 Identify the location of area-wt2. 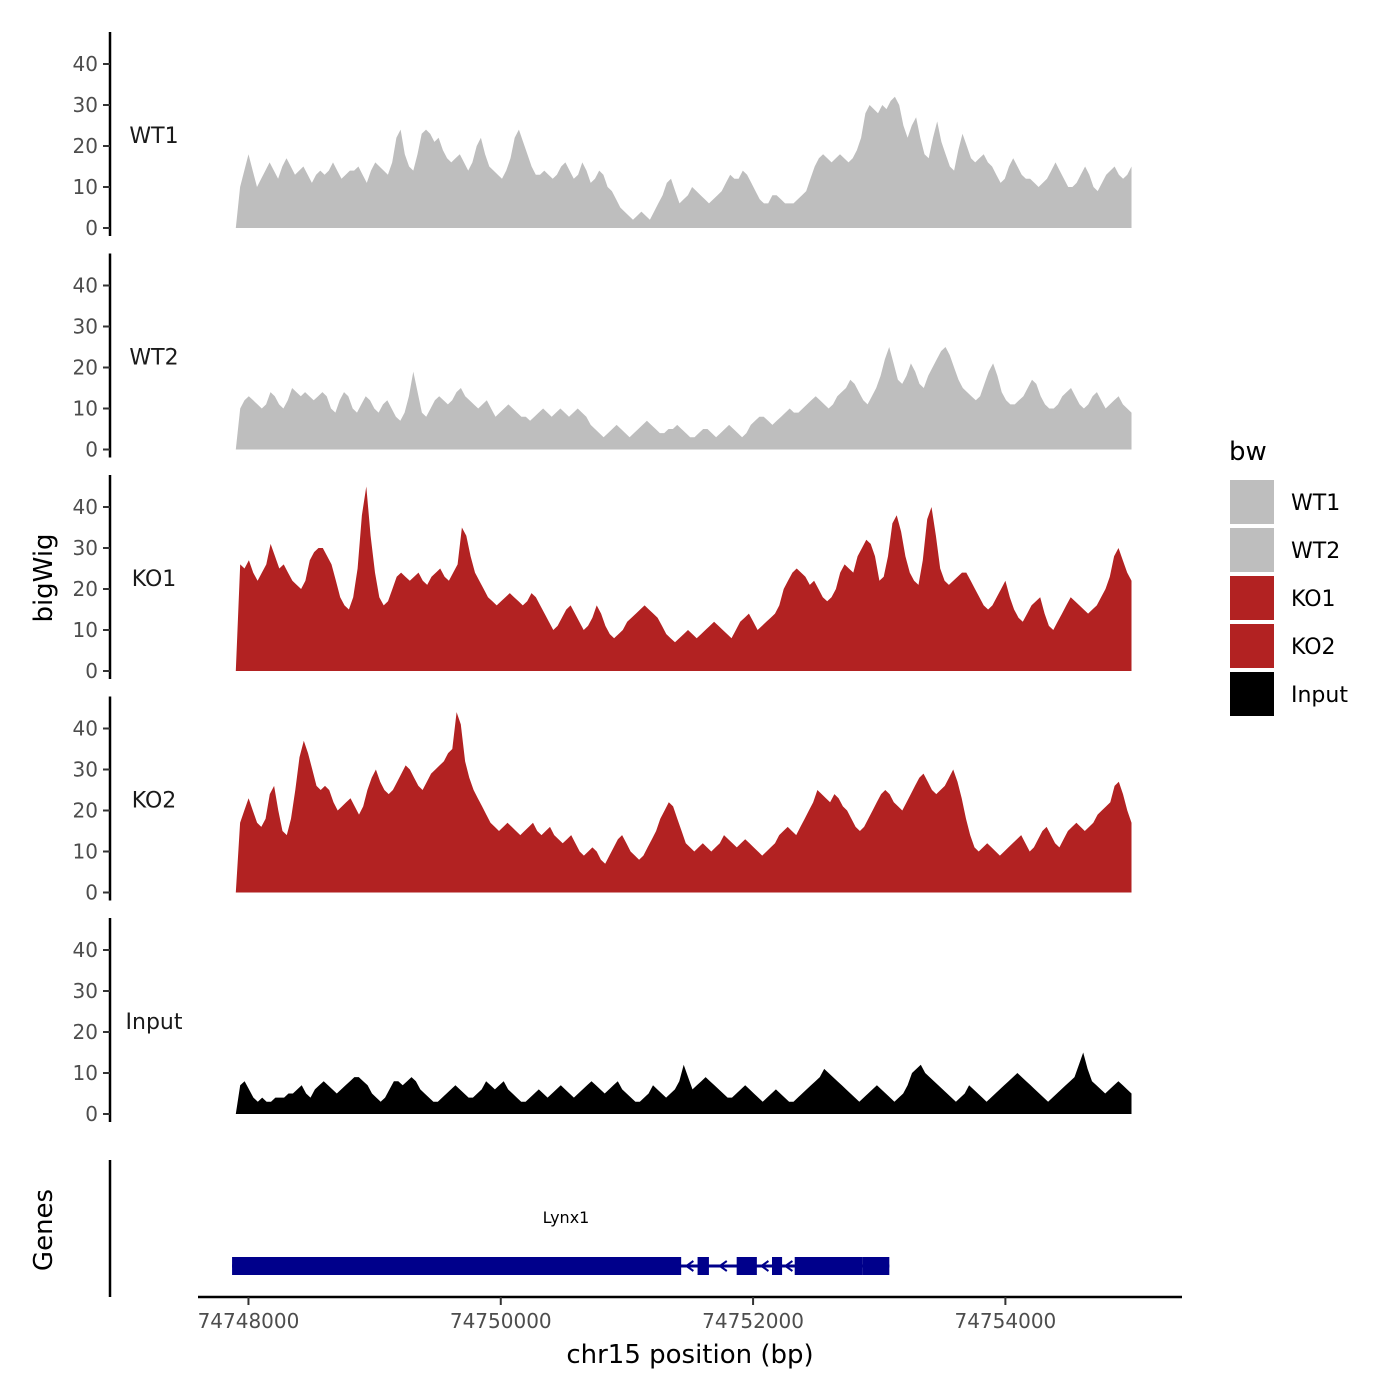
(683, 398).